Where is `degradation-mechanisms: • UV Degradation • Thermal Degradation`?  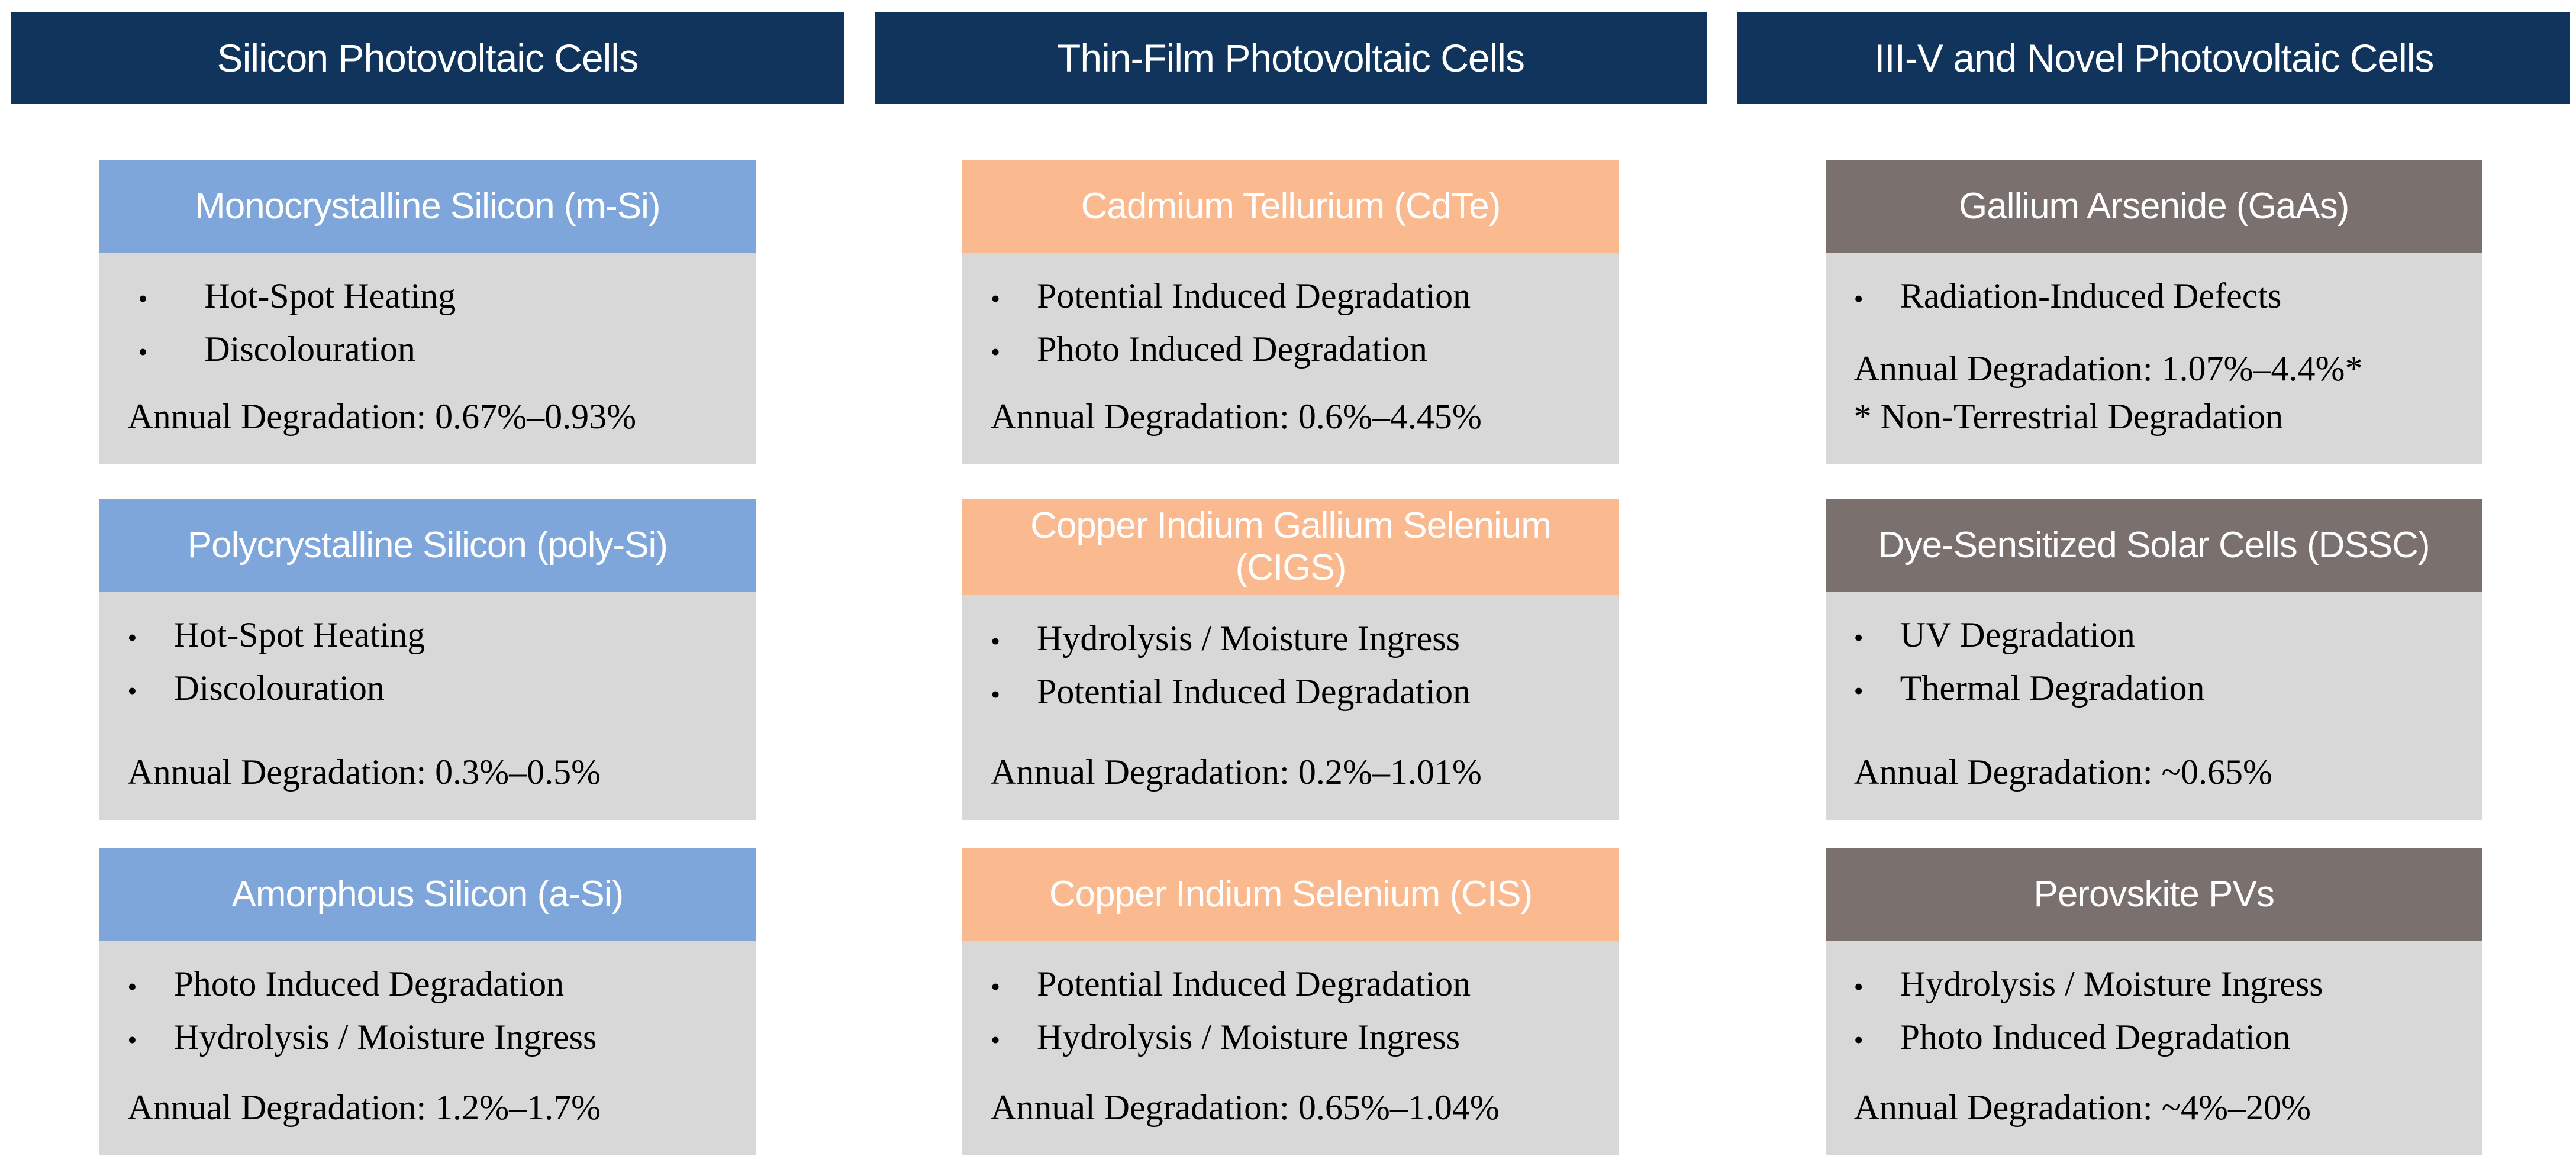 degradation-mechanisms: • UV Degradation • Thermal Degradation is located at coordinates (2156, 661).